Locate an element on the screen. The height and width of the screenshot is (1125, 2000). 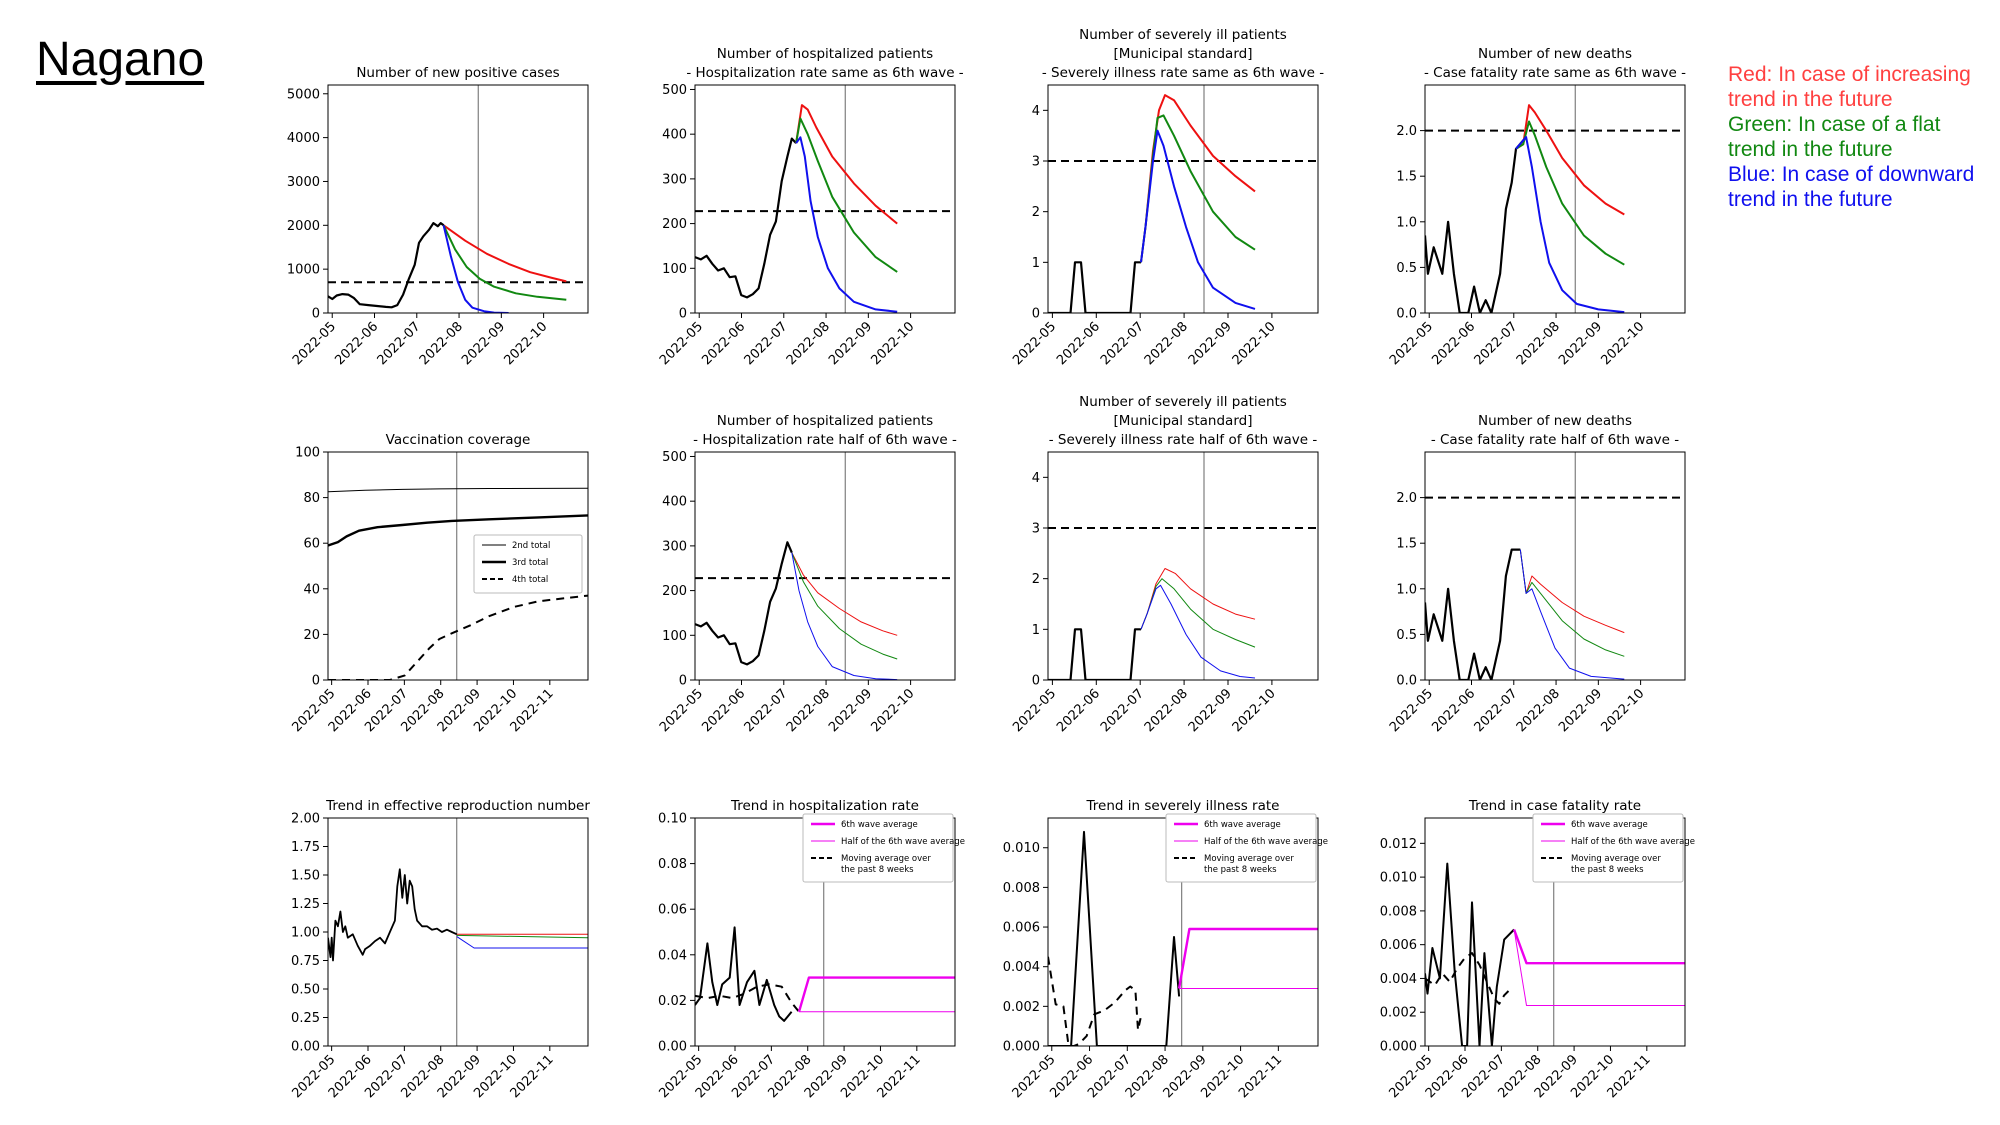
series-line-increasing is located at coordinates (1570, 160).